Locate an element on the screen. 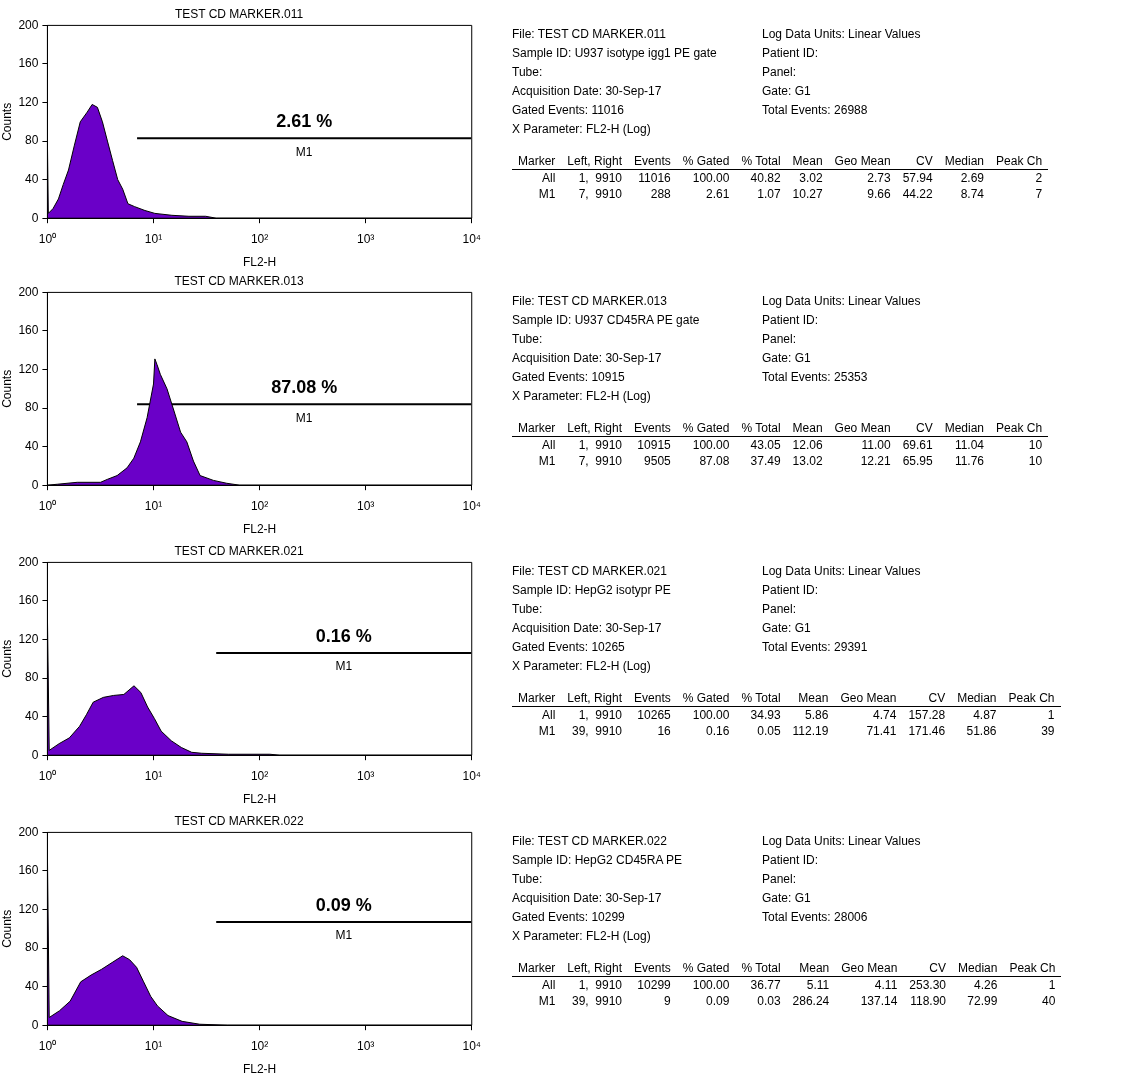  annotation: 87.08 % is located at coordinates (304, 387).